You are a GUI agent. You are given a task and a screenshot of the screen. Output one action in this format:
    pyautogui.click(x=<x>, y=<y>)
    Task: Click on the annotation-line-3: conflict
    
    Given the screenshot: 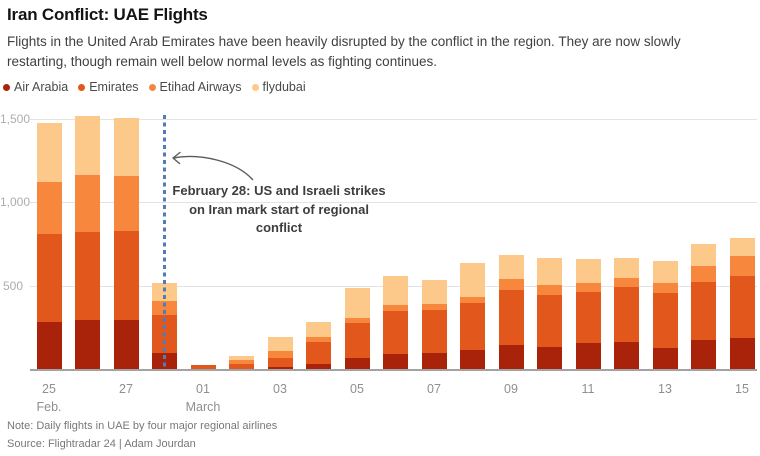 What is the action you would take?
    pyautogui.click(x=279, y=227)
    